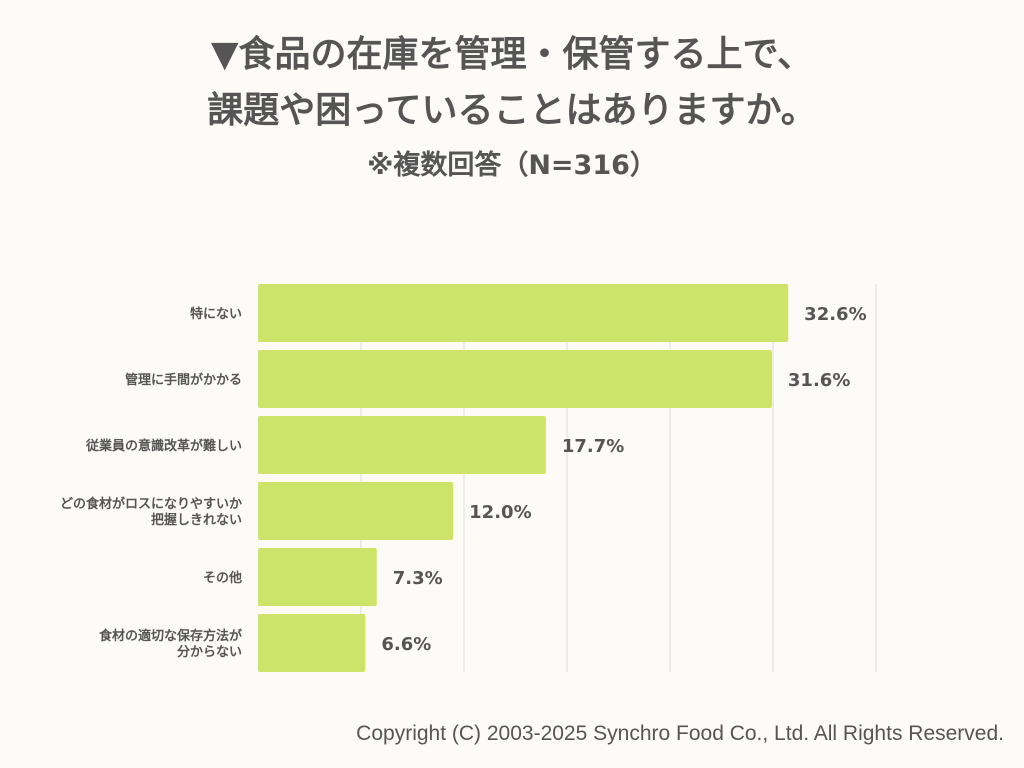 This screenshot has width=1024, height=768. I want to click on data-label: 32.6%, so click(835, 314).